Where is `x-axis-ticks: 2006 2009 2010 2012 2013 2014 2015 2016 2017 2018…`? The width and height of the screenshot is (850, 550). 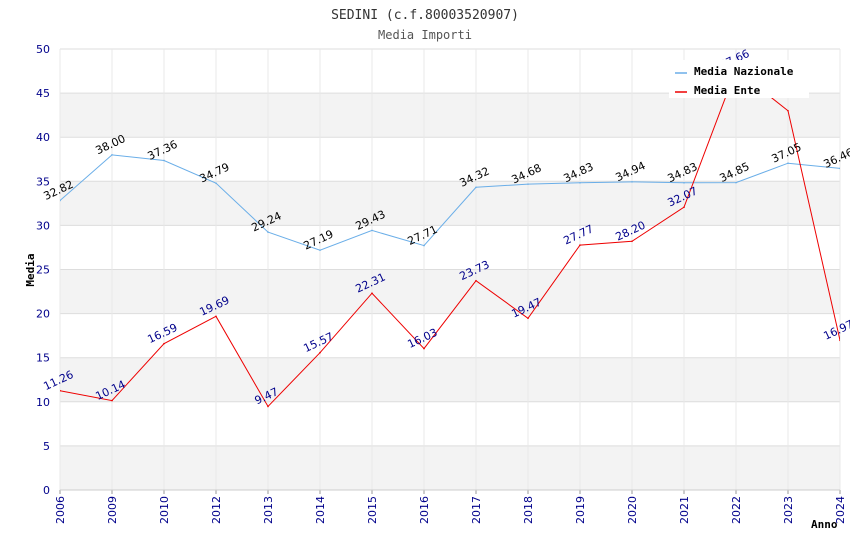
x-axis-ticks: 2006 2009 2010 2012 2013 2014 2015 2016 2017 2018… is located at coordinates (450, 507).